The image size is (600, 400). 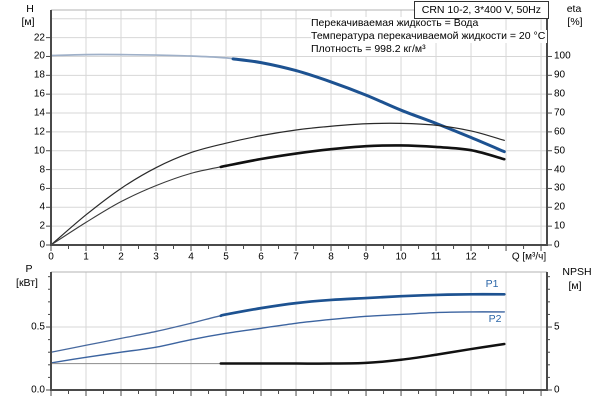 I want to click on right-tick-label: 80, so click(x=560, y=94).